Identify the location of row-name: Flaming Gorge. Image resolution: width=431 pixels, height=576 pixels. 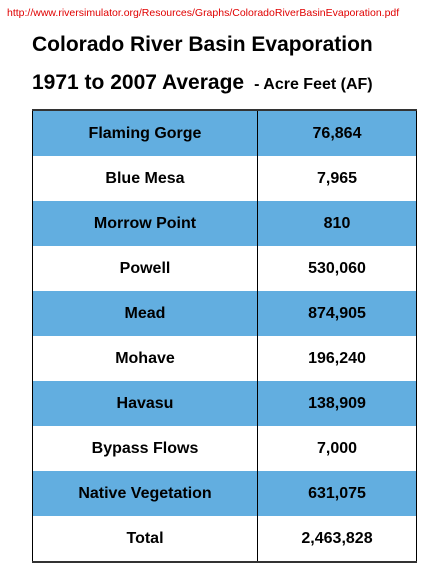
(145, 132).